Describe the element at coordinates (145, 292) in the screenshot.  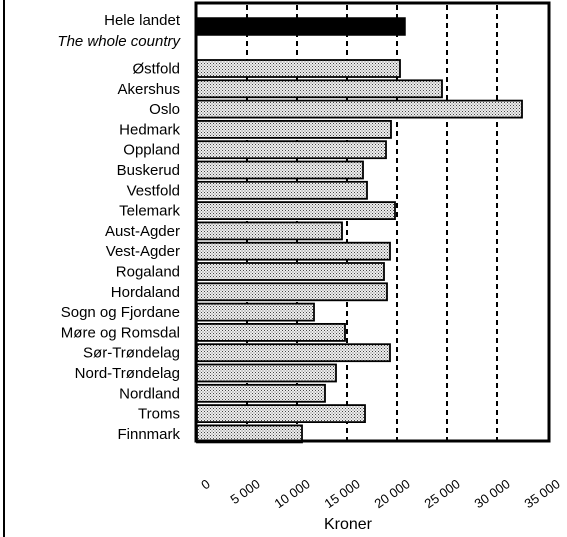
I see `category-label: Hordaland` at that location.